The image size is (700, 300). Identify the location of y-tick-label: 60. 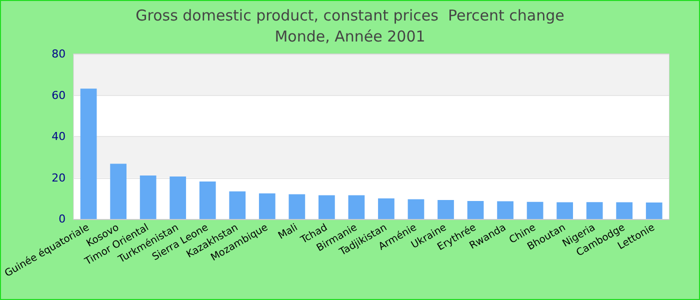
(59, 95).